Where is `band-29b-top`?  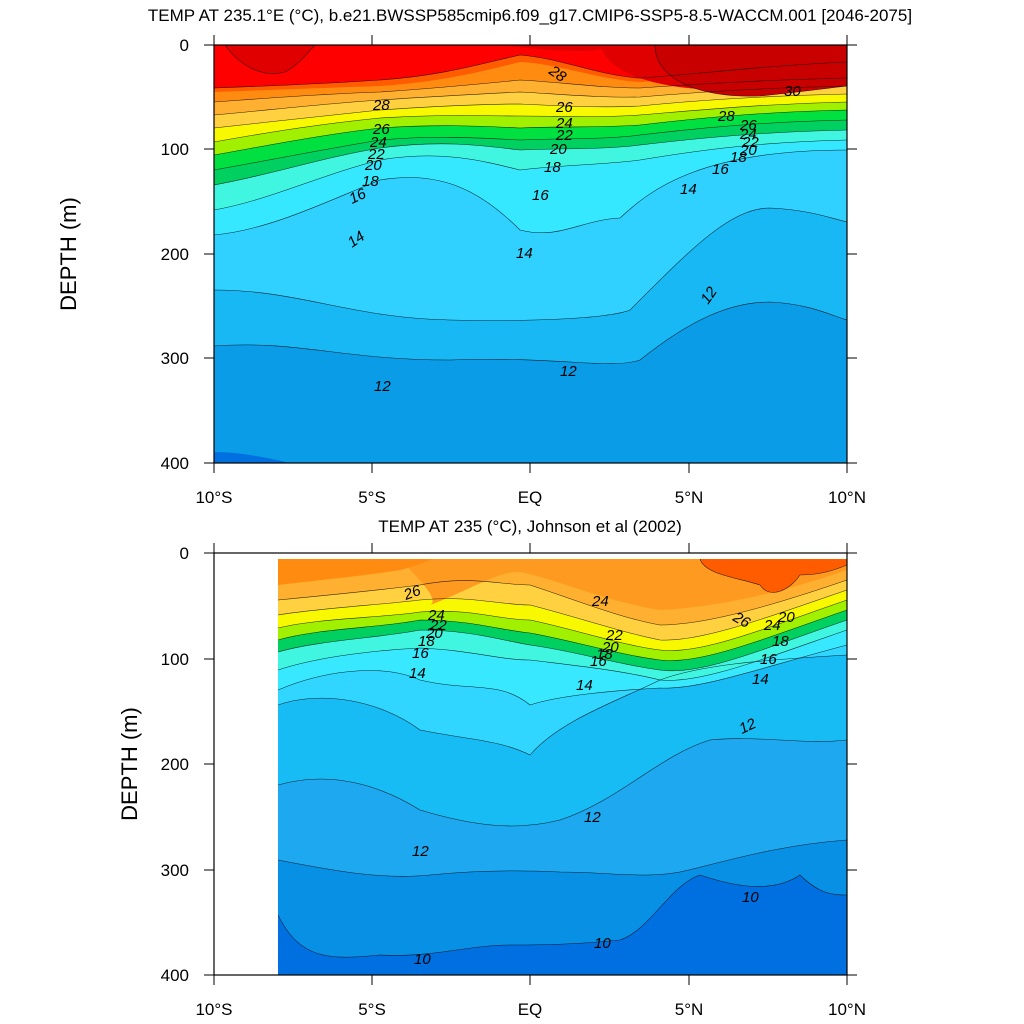 band-29b-top is located at coordinates (555, 48).